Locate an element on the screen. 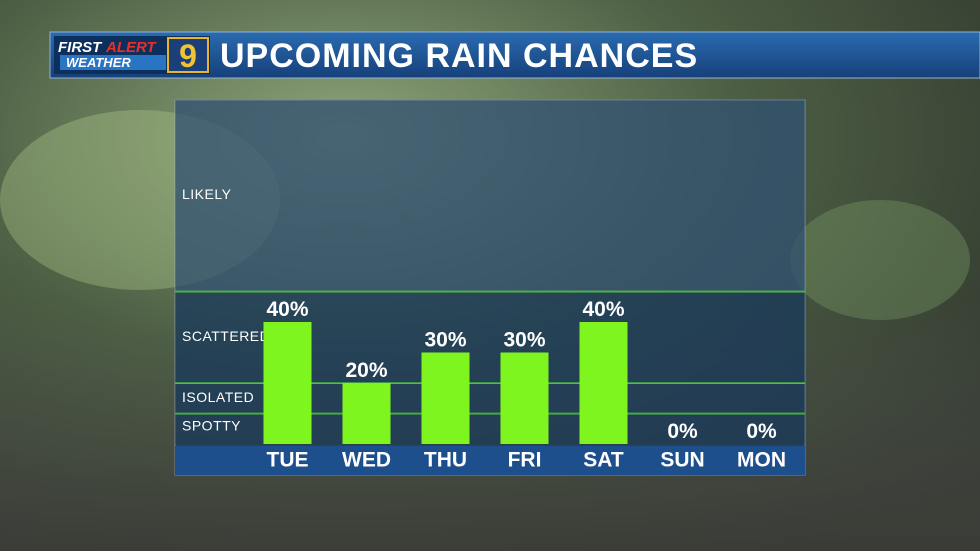 This screenshot has width=980, height=551. x-tick-label: SUN is located at coordinates (682, 460).